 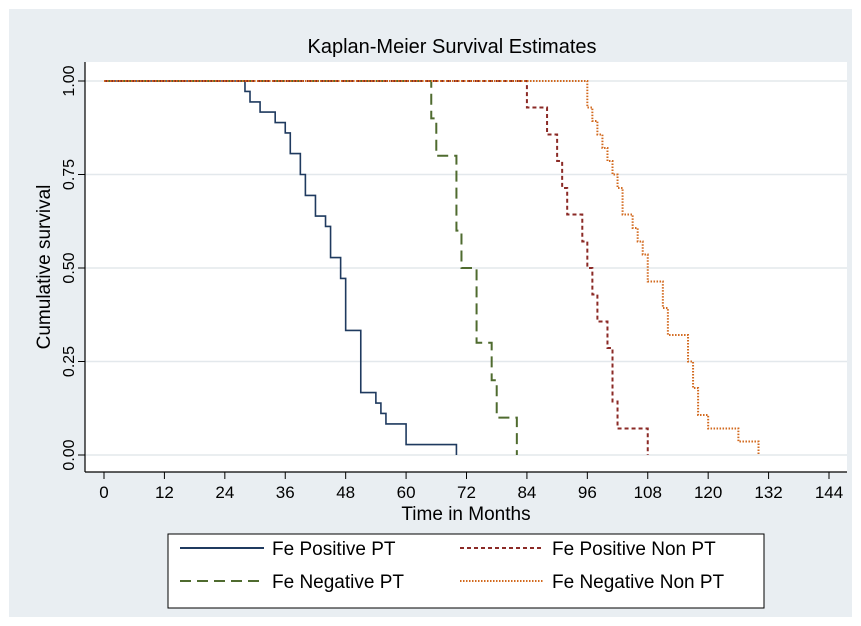 I want to click on x-tick-label: 24, so click(x=224, y=492).